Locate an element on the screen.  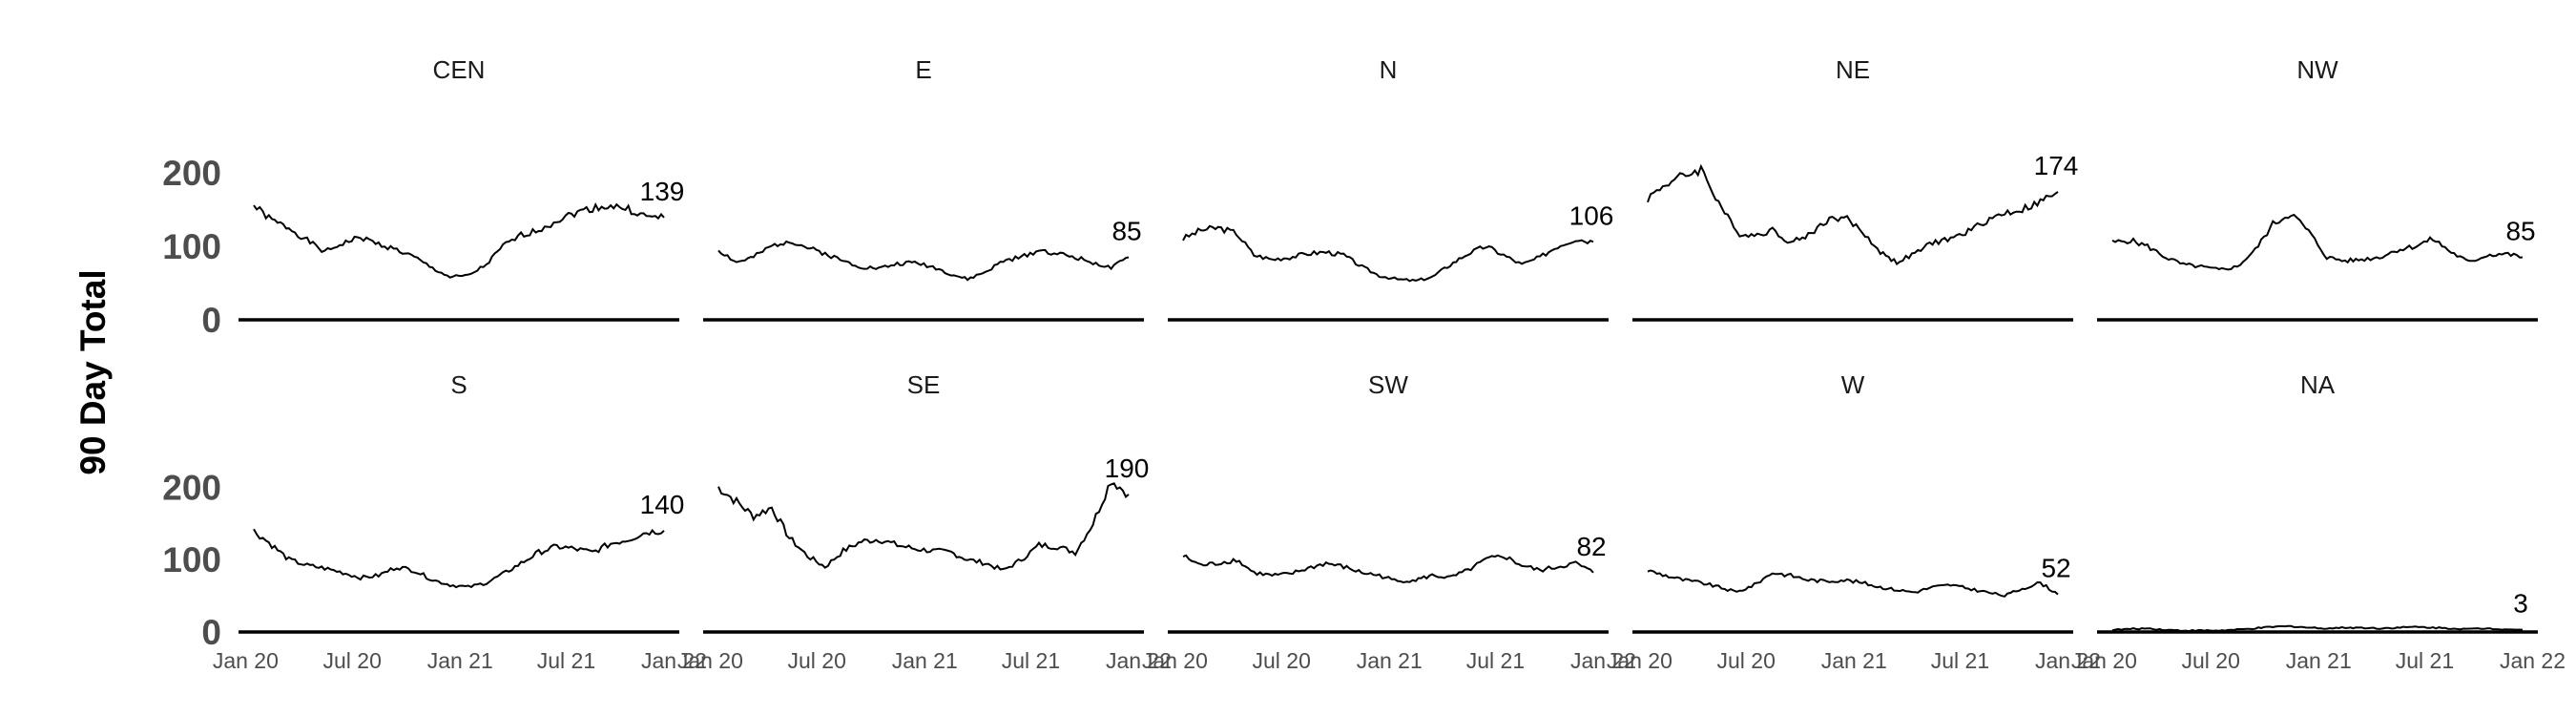
facet-title: N is located at coordinates (1389, 69).